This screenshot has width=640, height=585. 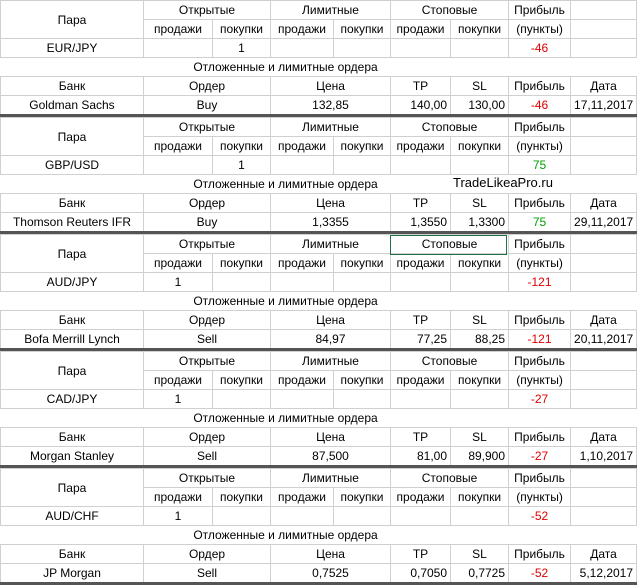 I want to click on watermark: TradeLikeaPro.ru, so click(x=503, y=182).